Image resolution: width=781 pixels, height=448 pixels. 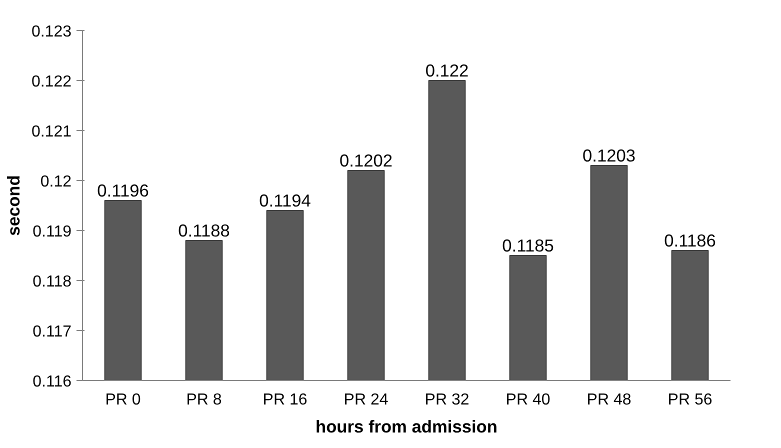 What do you see at coordinates (52, 282) in the screenshot?
I see `y-tick-label: 0.118` at bounding box center [52, 282].